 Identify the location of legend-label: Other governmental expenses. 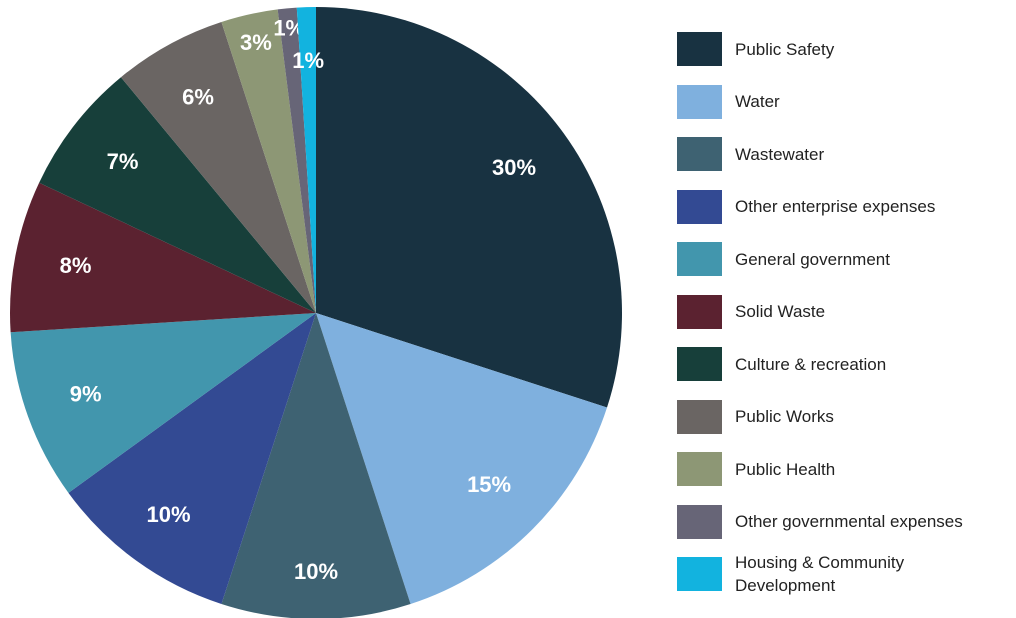
(849, 522).